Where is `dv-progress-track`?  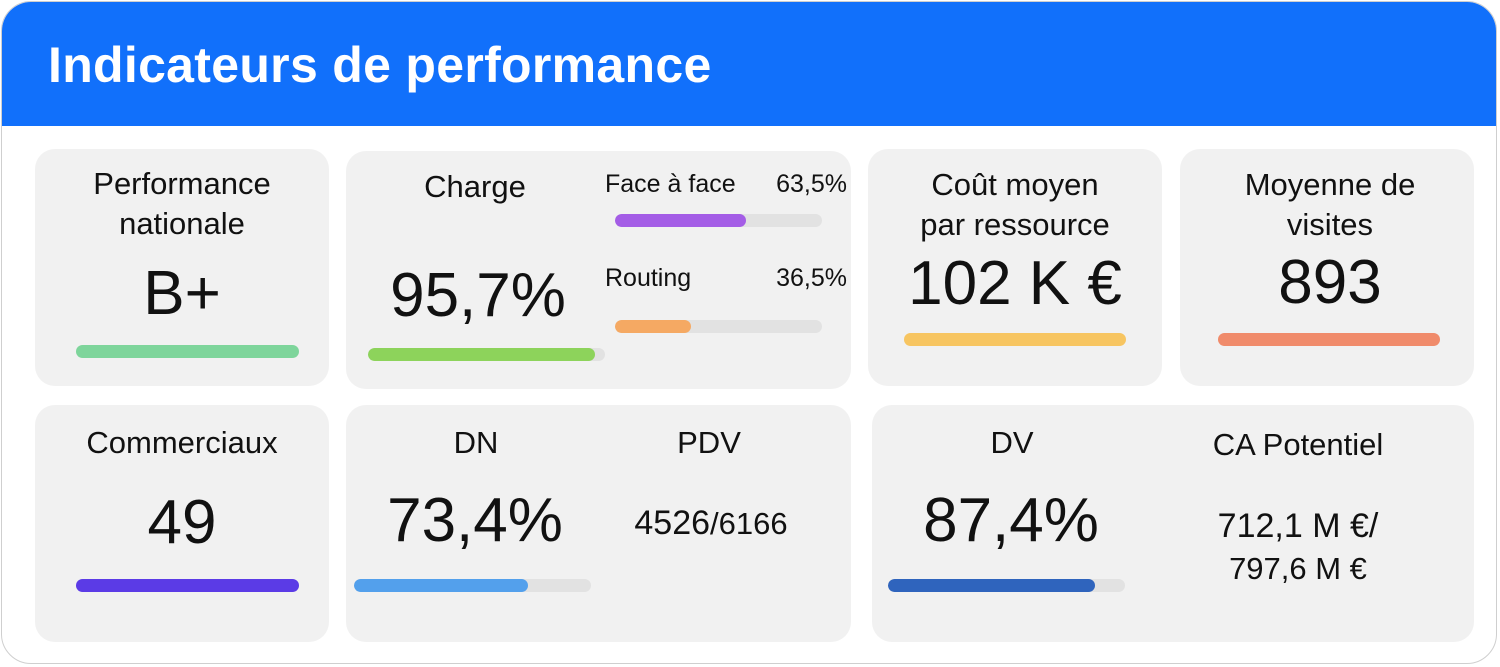
dv-progress-track is located at coordinates (1006, 585).